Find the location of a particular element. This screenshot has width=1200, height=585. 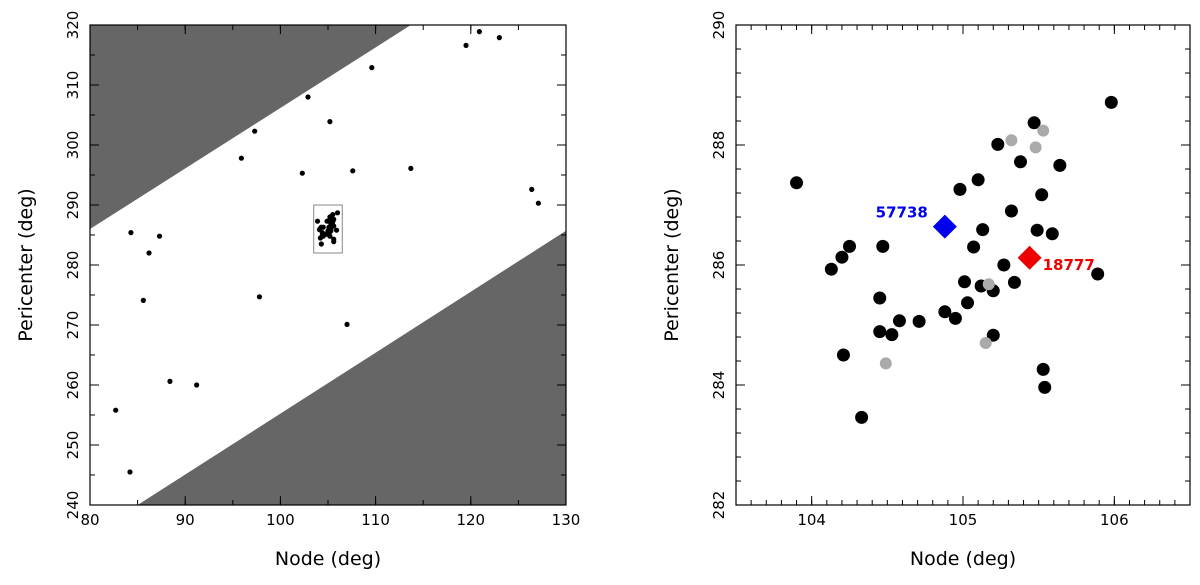

y-tick-label: 288 is located at coordinates (719, 145).